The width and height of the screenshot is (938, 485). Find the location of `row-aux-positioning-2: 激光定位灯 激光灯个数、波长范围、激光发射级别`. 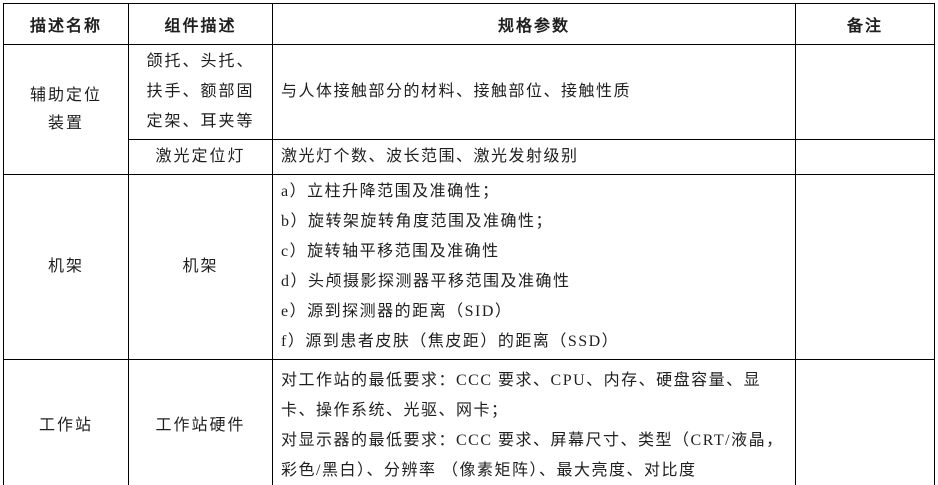

row-aux-positioning-2: 激光定位灯 激光灯个数、波长范围、激光发射级别 is located at coordinates (469, 157).